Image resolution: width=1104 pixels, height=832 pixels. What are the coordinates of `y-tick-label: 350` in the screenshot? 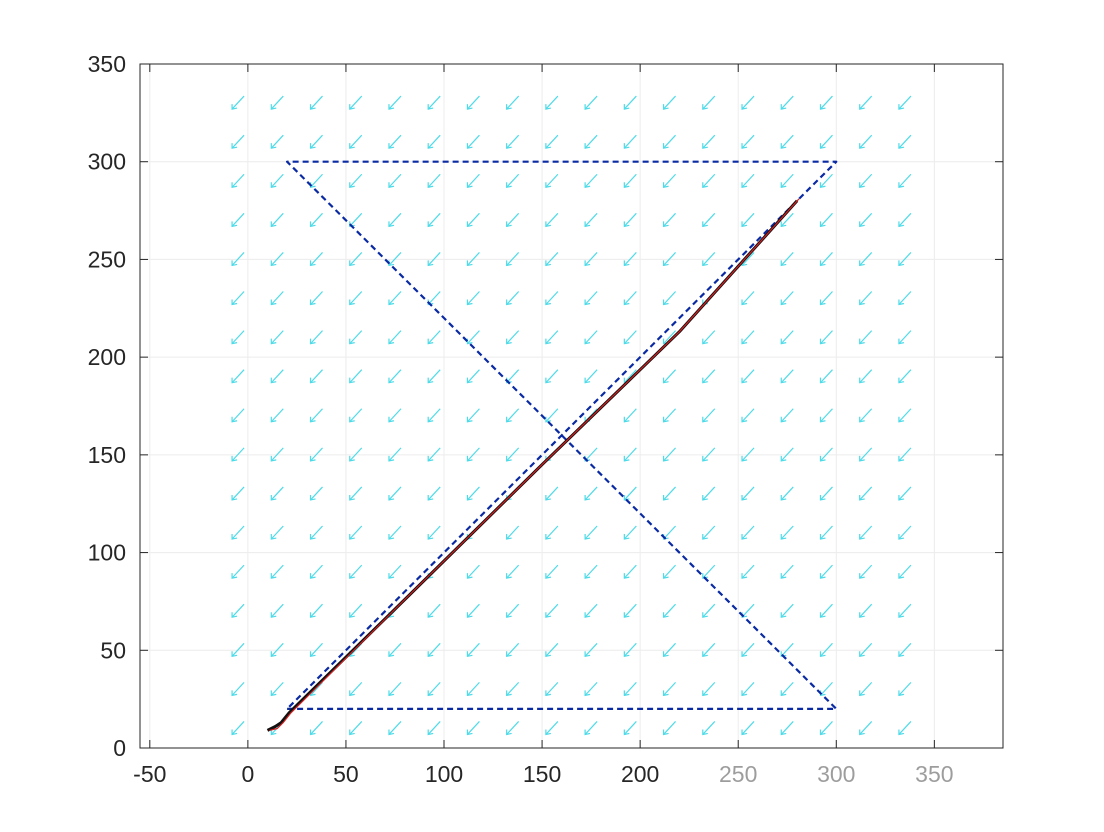 It's located at (107, 64).